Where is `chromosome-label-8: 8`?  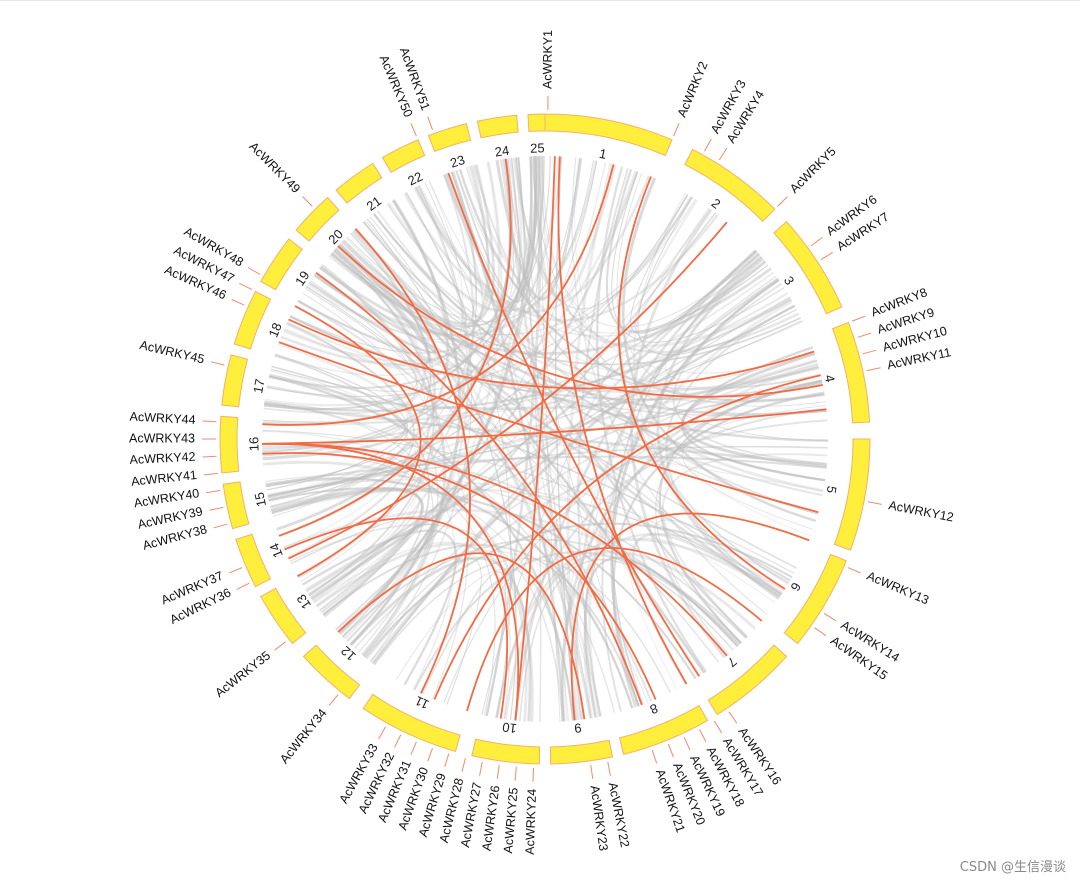
chromosome-label-8: 8 is located at coordinates (654, 709).